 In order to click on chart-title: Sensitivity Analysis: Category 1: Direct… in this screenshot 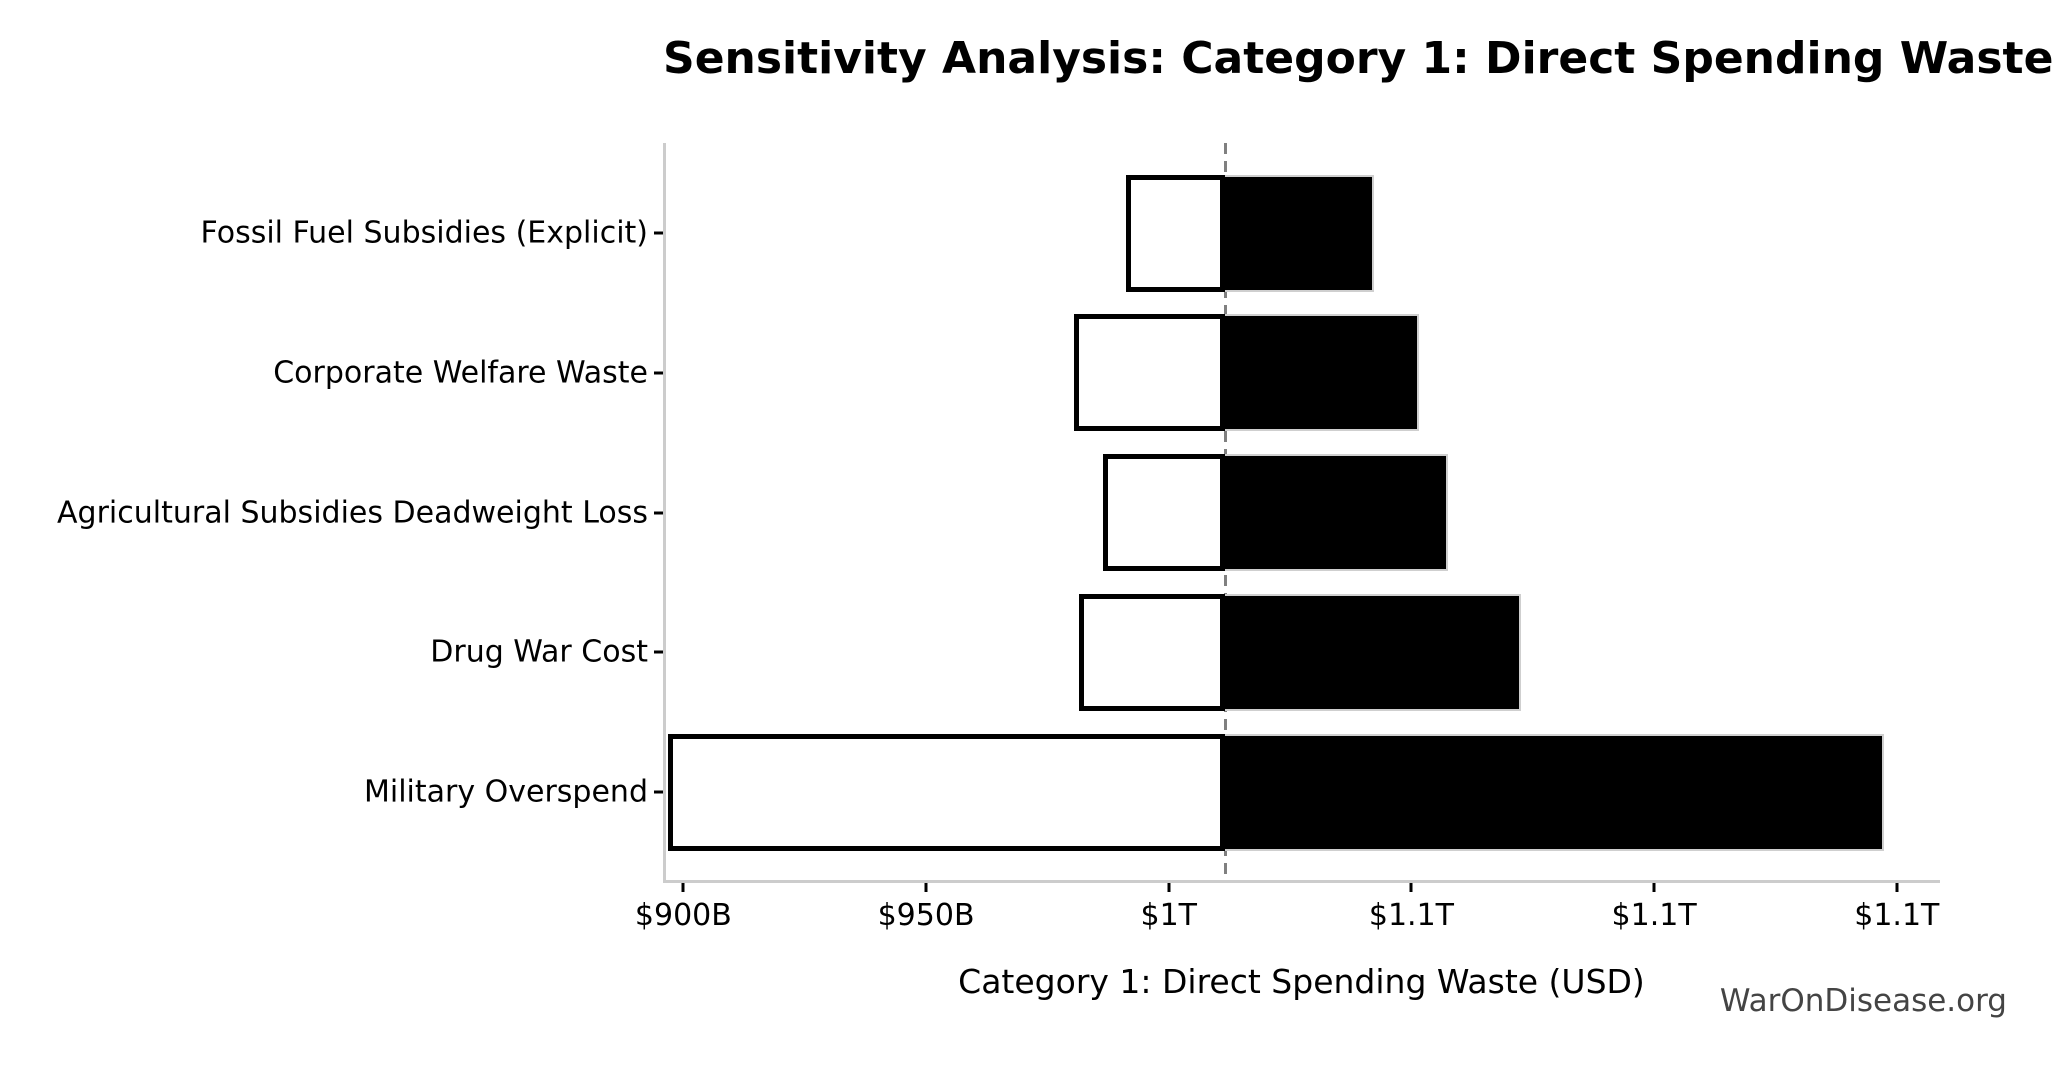, I will do `click(1358, 58)`.